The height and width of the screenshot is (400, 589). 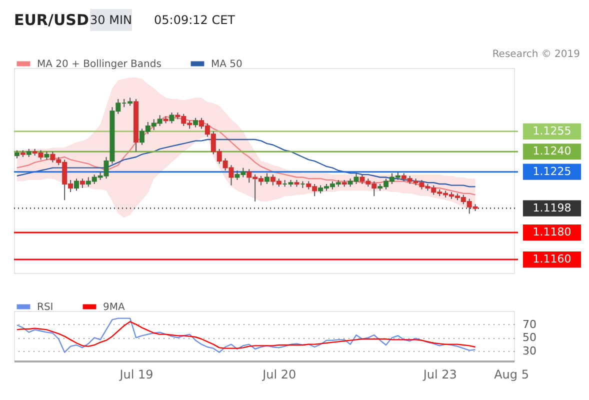 What do you see at coordinates (45, 307) in the screenshot?
I see `legend-label: RSI` at bounding box center [45, 307].